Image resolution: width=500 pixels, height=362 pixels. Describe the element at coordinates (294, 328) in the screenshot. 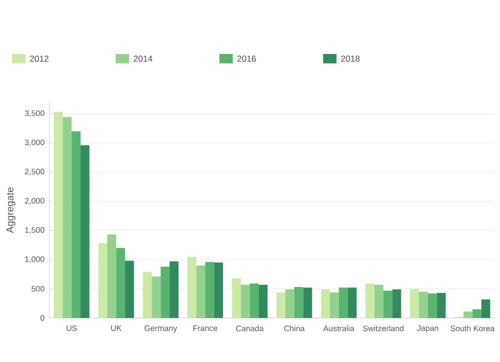

I see `x-tick-label: China` at that location.